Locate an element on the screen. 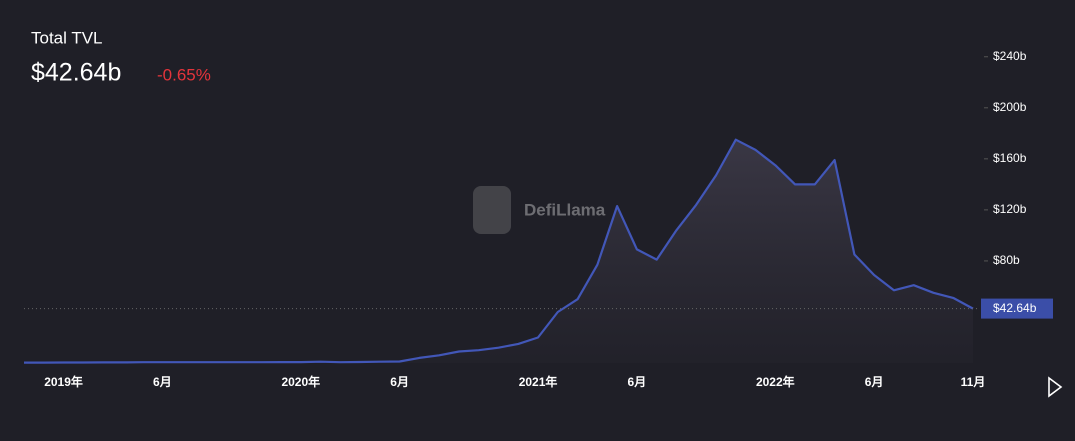 Image resolution: width=1075 pixels, height=441 pixels. watermark: DefiLlama is located at coordinates (539, 210).